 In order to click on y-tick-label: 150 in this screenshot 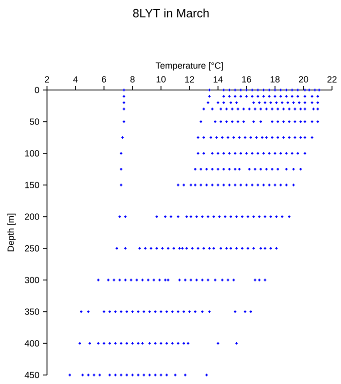, I will do `click(32, 185)`.